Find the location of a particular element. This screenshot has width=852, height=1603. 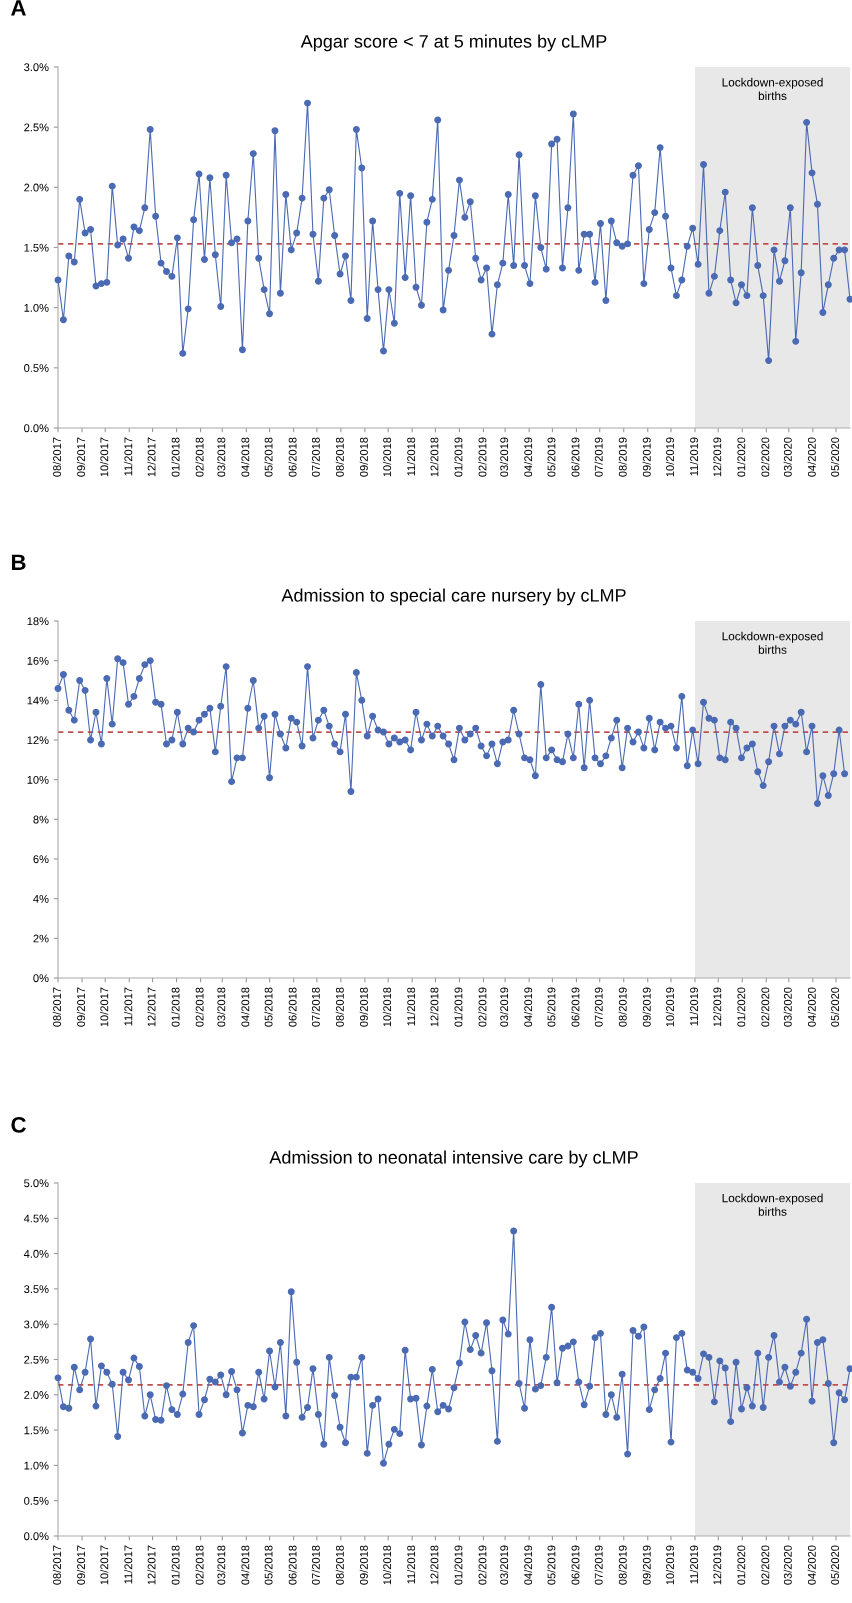

chart-title: Admission to special care nursery by cLMP is located at coordinates (453, 597).